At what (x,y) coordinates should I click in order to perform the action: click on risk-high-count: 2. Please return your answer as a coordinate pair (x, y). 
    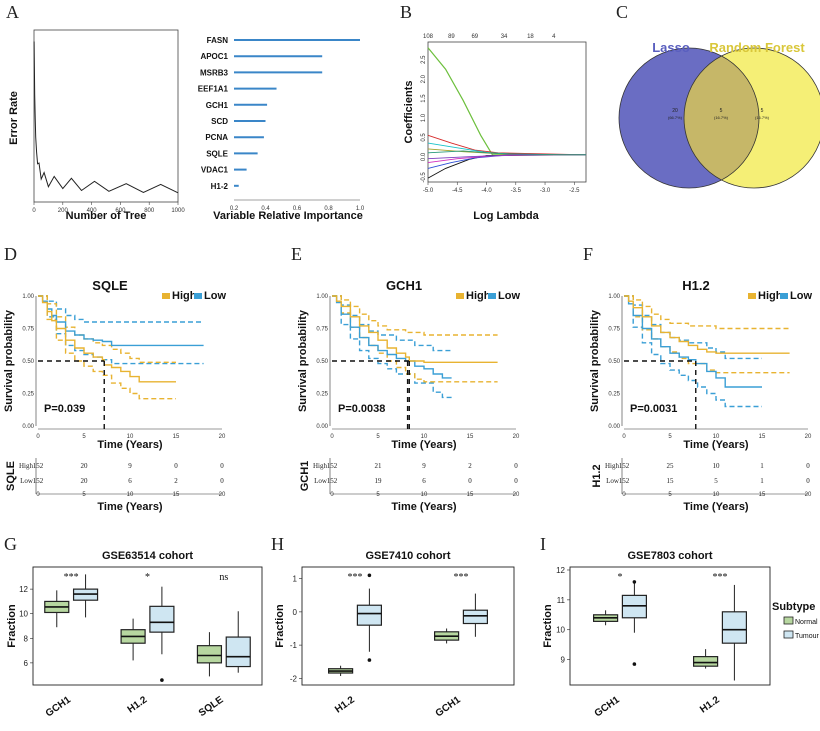
    Looking at the image, I should click on (470, 466).